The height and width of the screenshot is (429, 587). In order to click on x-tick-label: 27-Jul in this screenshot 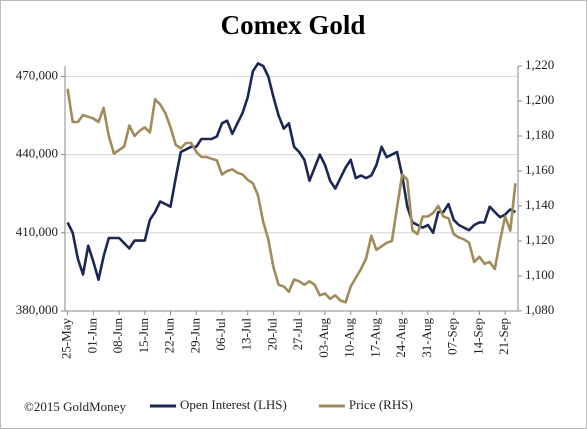, I will do `click(297, 334)`.